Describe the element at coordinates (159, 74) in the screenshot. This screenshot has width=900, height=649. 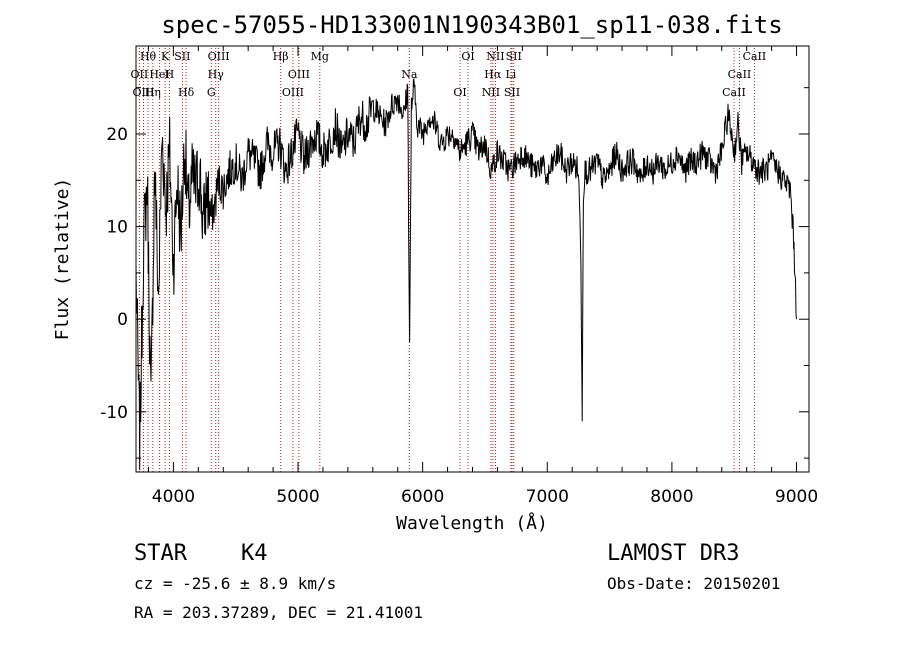
I see `line-label: HeI` at that location.